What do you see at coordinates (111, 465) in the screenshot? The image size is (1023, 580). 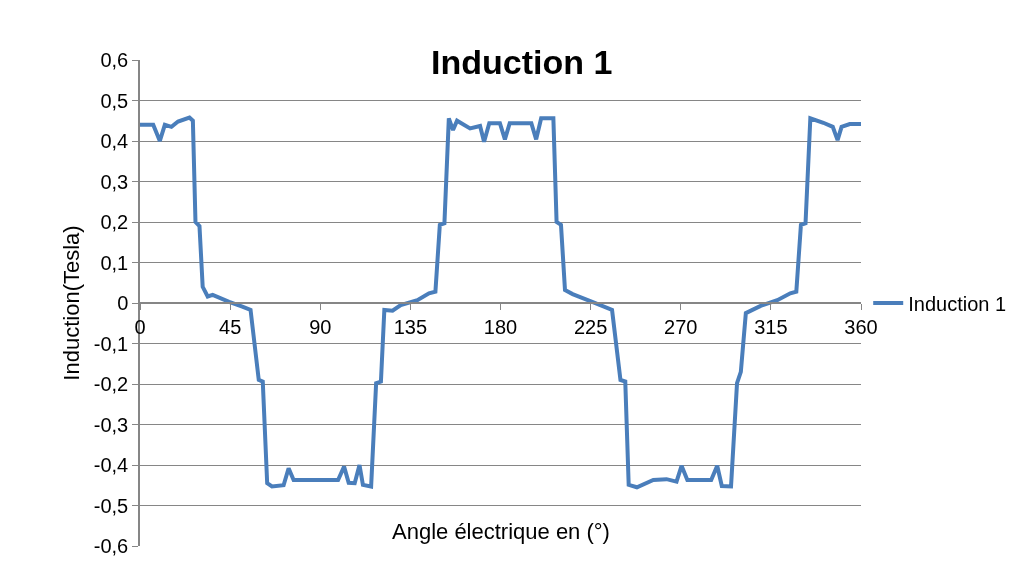 I see `y-tick-label: -0,4` at bounding box center [111, 465].